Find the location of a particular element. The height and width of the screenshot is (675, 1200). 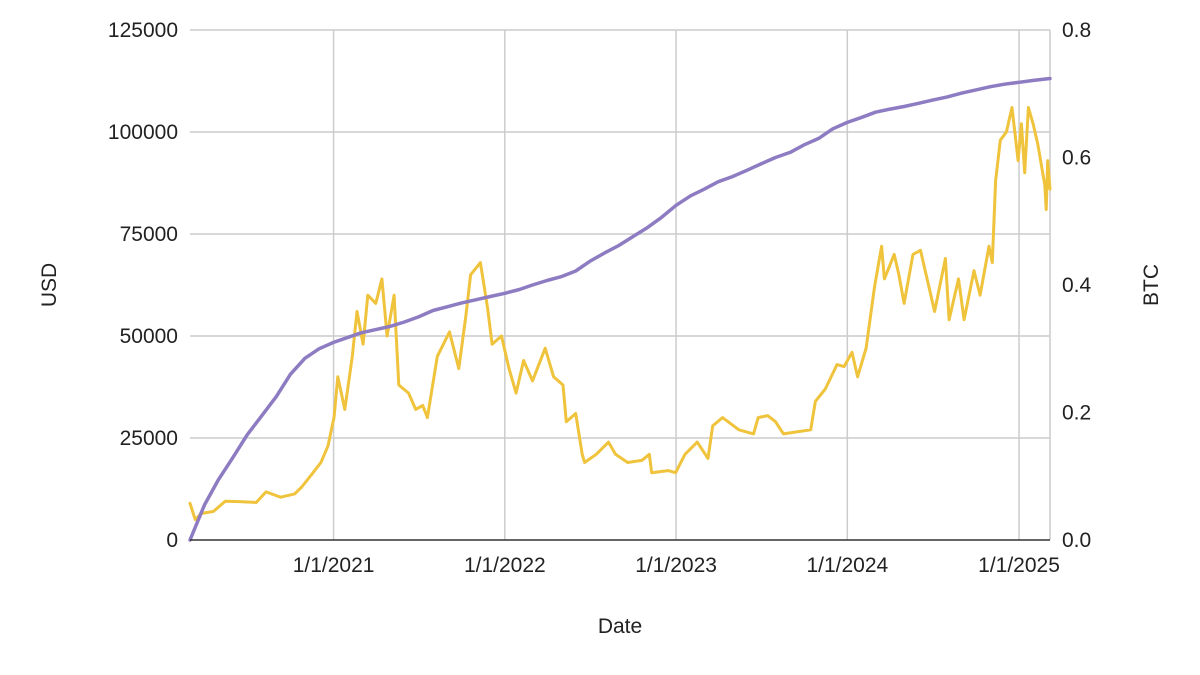

y-tick-label-left: 50000 is located at coordinates (149, 336).